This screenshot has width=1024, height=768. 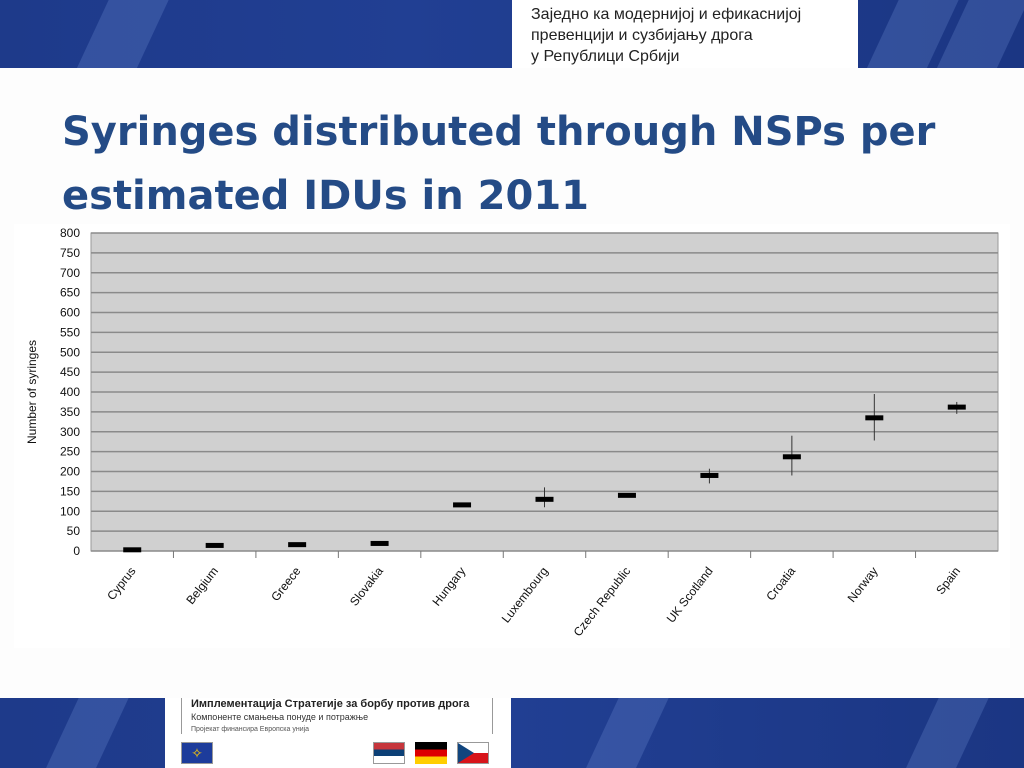 I want to click on y-tick-label: 800, so click(x=70, y=233).